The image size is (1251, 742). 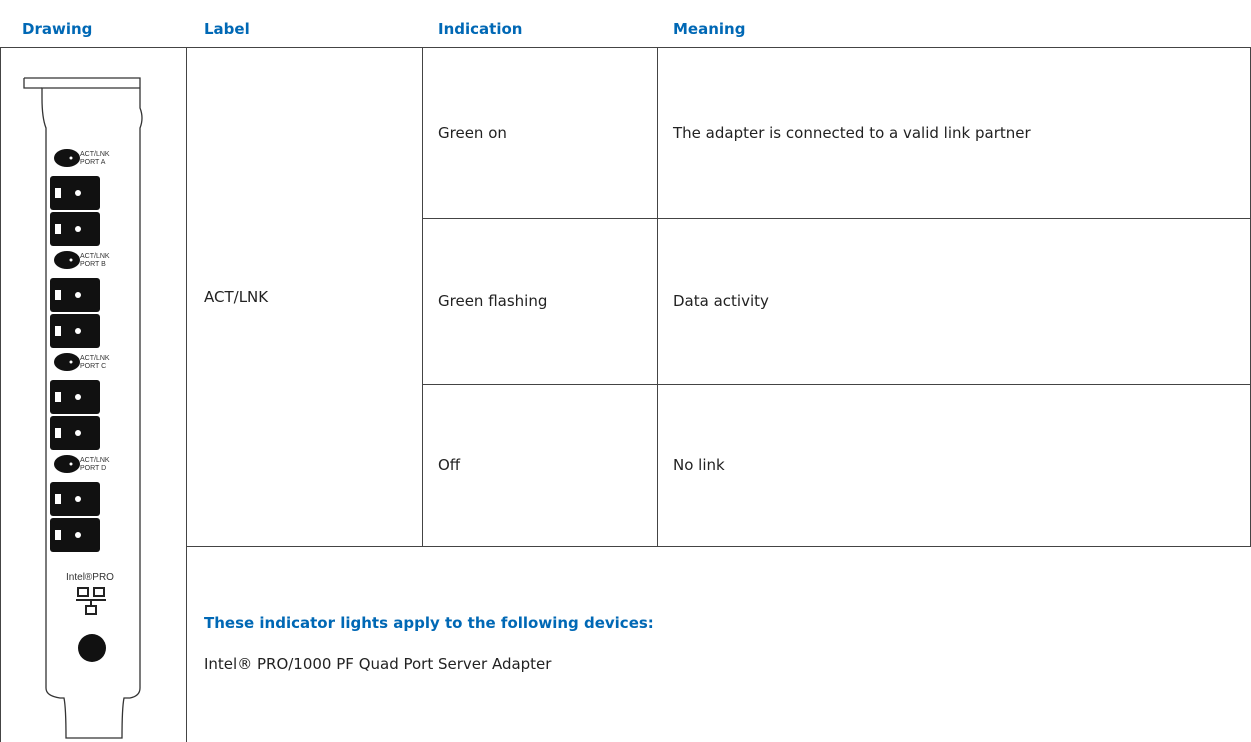 What do you see at coordinates (57, 29) in the screenshot?
I see `column-header: Drawing` at bounding box center [57, 29].